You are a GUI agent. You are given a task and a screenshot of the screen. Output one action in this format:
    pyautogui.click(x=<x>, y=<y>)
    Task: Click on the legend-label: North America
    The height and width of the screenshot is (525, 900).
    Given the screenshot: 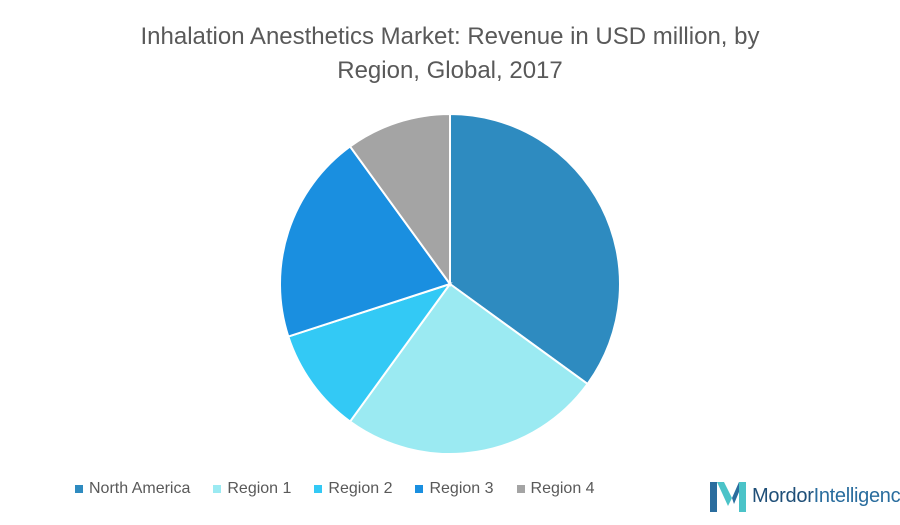 What is the action you would take?
    pyautogui.click(x=140, y=488)
    